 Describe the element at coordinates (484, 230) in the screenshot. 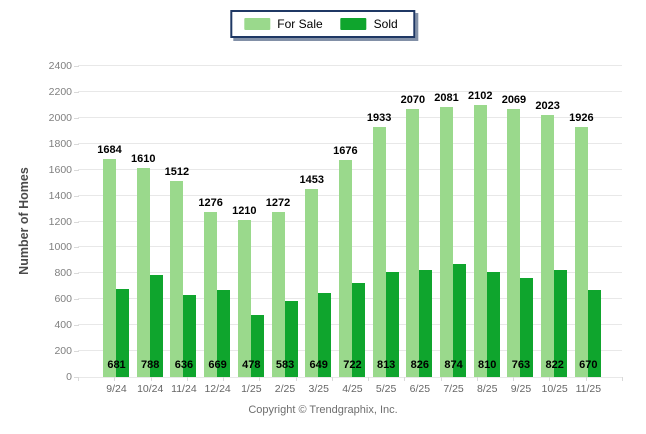

I see `bar-group-8-25: 2102 810 8/25` at that location.